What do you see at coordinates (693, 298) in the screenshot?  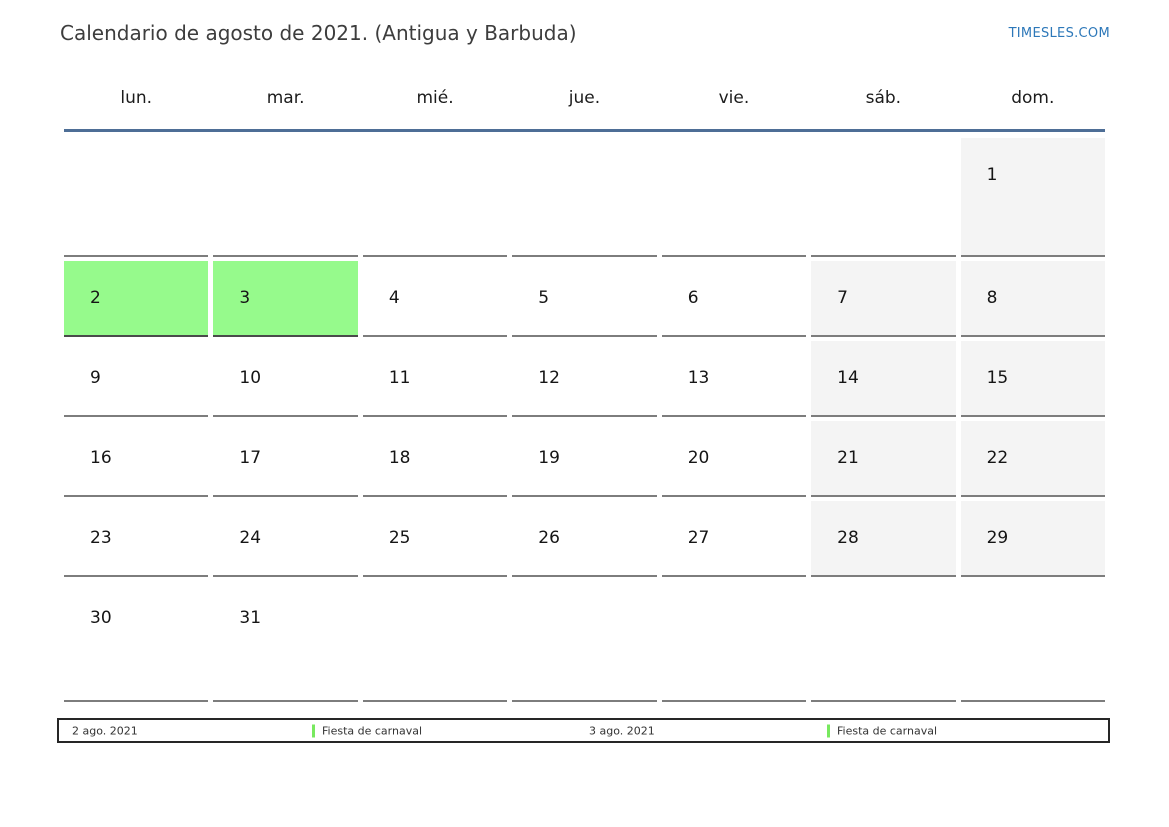 I see `day-number: 6` at bounding box center [693, 298].